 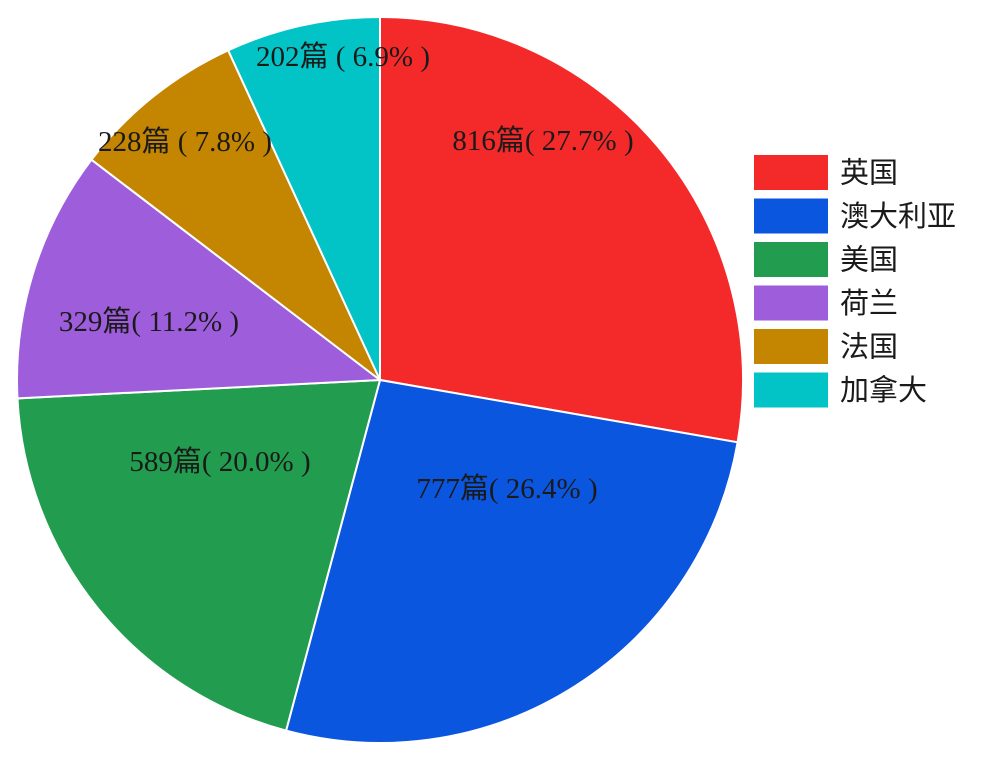 What do you see at coordinates (343, 56) in the screenshot?
I see `slice-label-5: 202篇 ( 6.9% )` at bounding box center [343, 56].